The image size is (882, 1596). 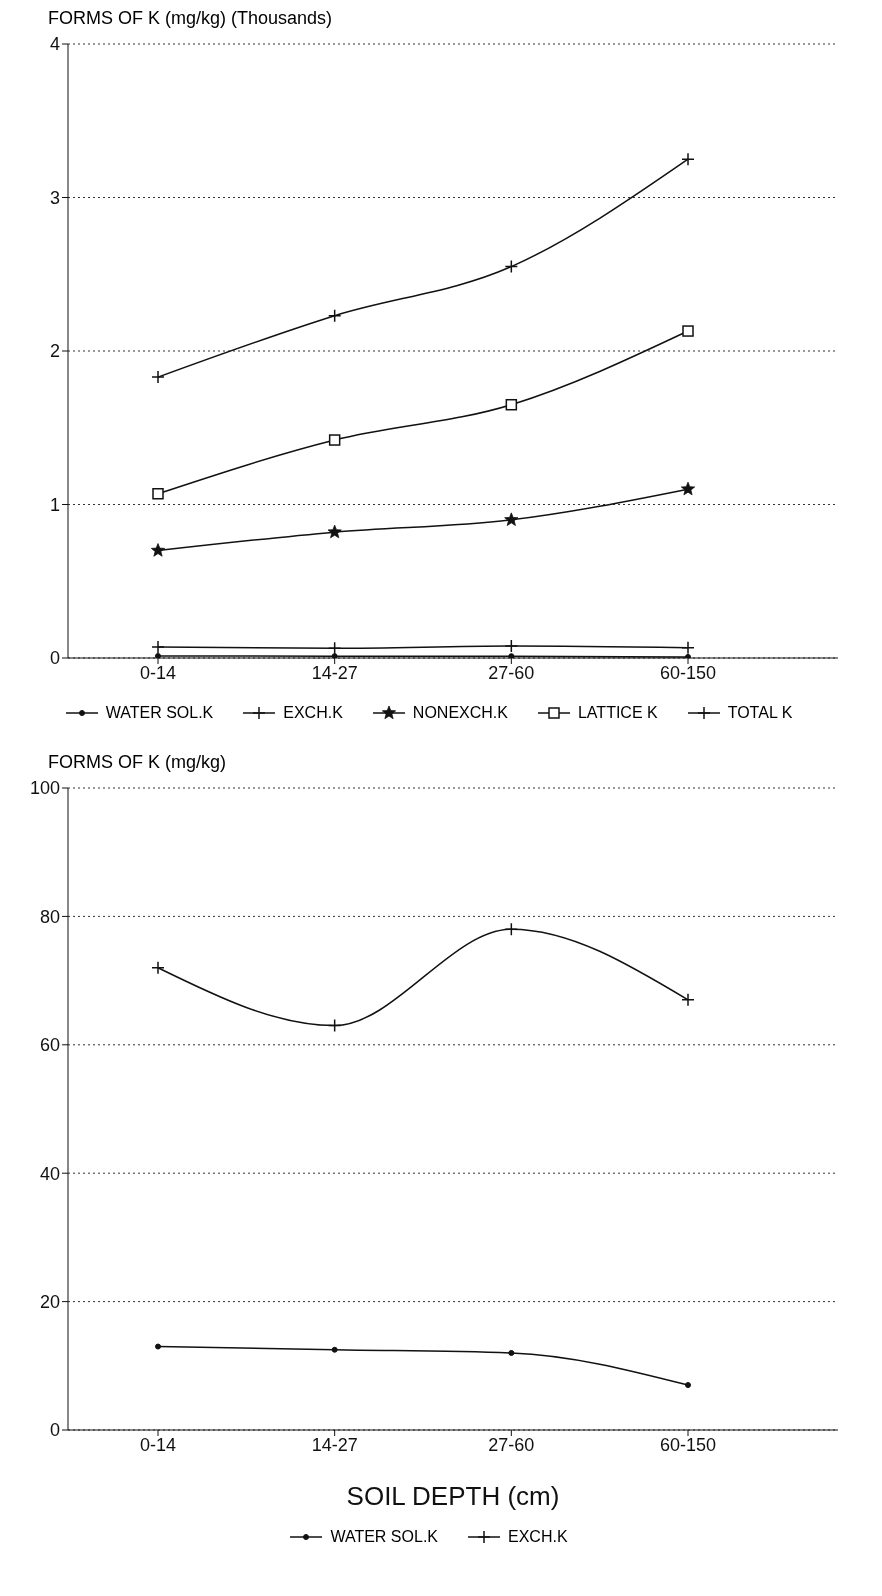 I want to click on legend-label: LATTICE K, so click(x=617, y=713).